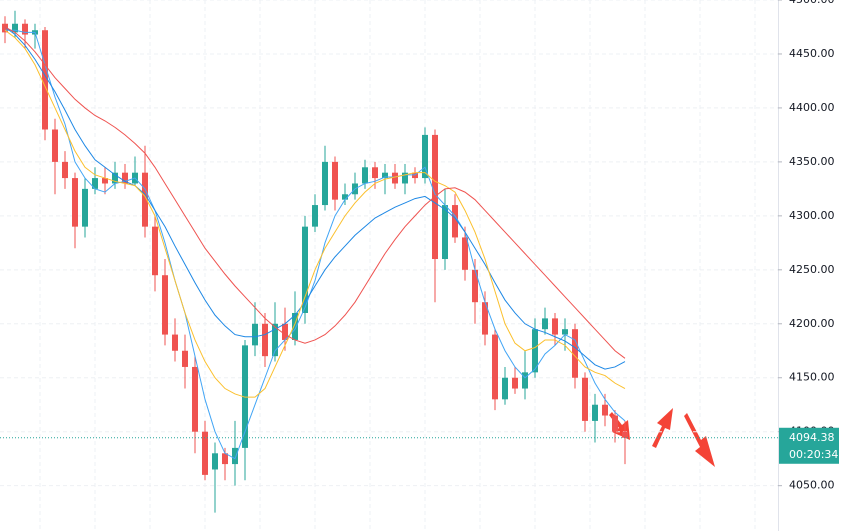 This screenshot has width=845, height=531. What do you see at coordinates (812, 107) in the screenshot?
I see `y-tick-label: 4400.00` at bounding box center [812, 107].